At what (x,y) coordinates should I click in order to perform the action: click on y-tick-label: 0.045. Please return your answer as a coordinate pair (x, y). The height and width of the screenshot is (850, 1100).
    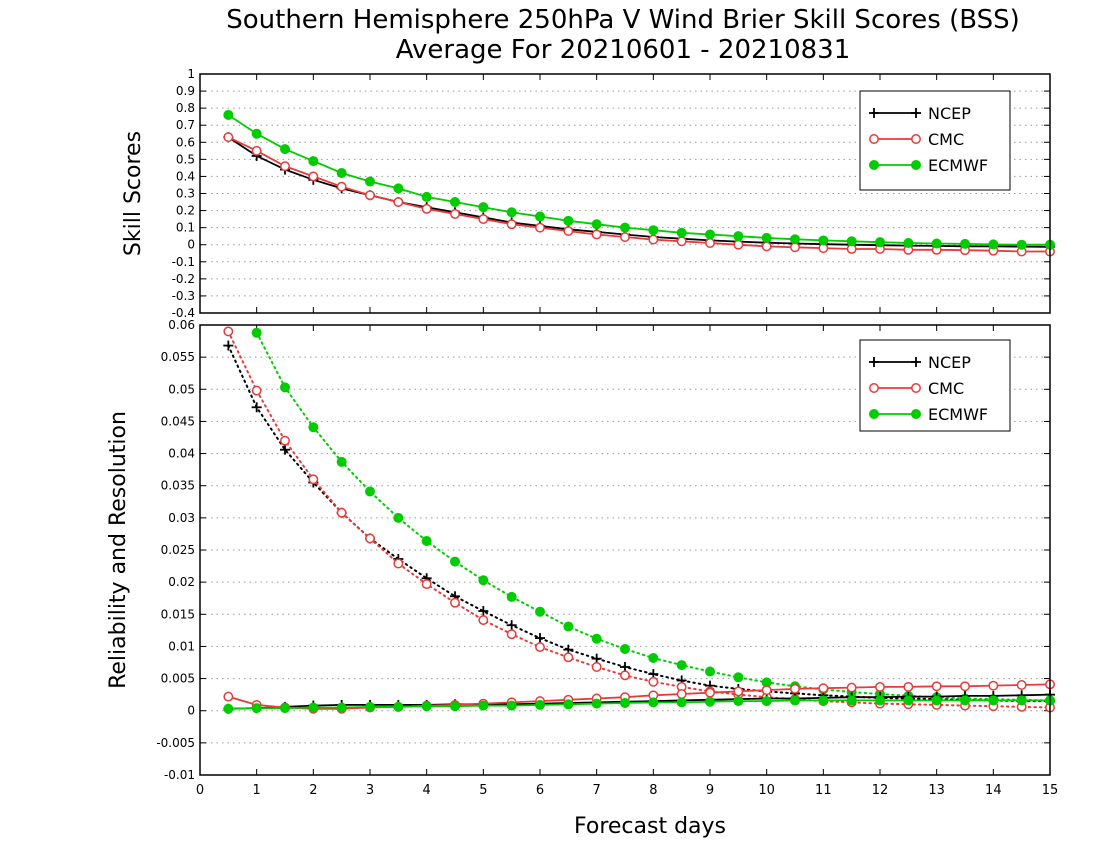
    Looking at the image, I should click on (178, 421).